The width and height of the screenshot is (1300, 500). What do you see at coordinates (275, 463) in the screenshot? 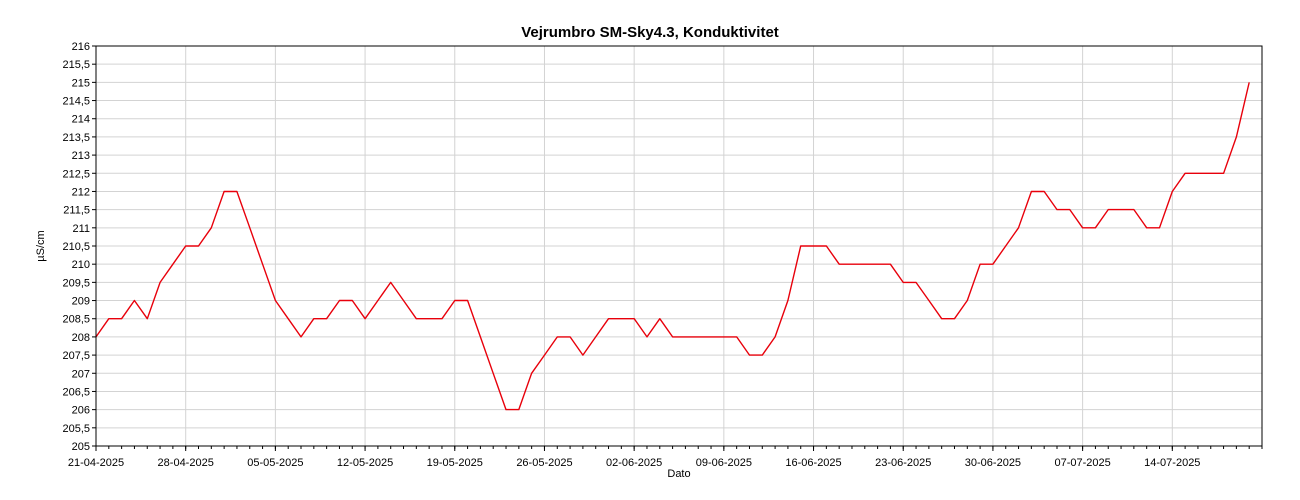
I see `x-tick-label: 05-05-2025` at bounding box center [275, 463].